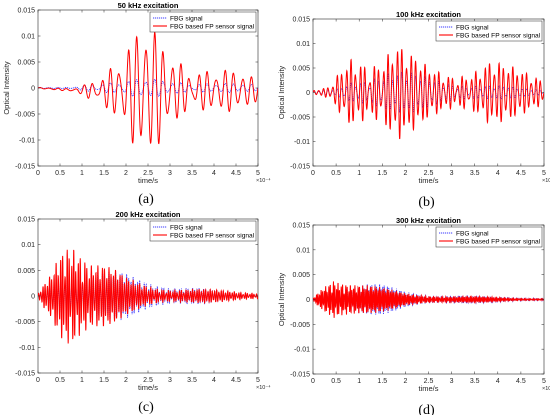  I want to click on panel-caption: (a), so click(146, 199).